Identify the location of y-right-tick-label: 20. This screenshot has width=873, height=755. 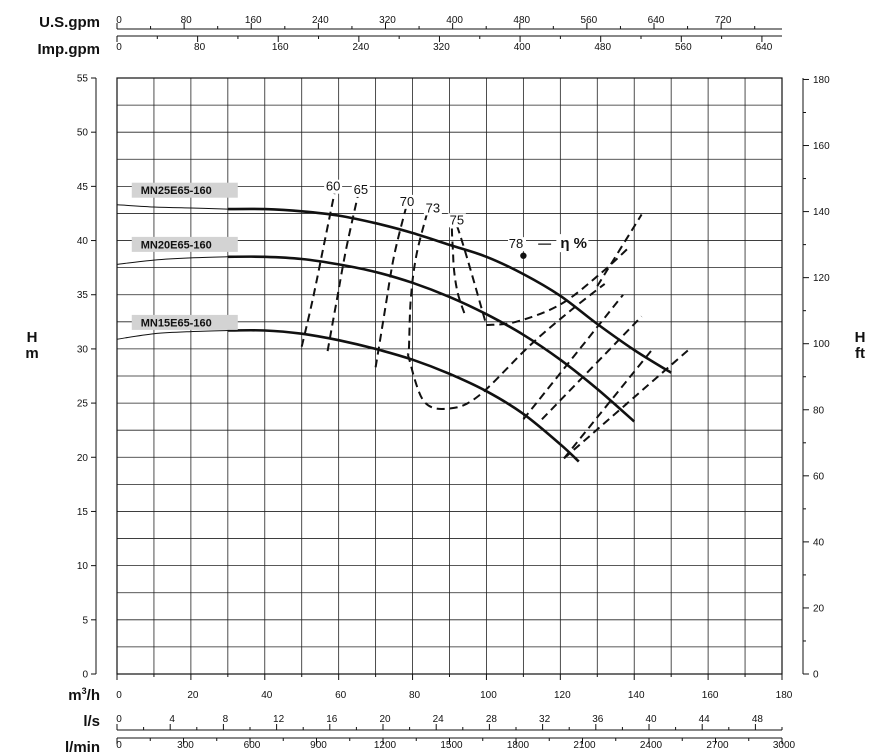
(819, 608).